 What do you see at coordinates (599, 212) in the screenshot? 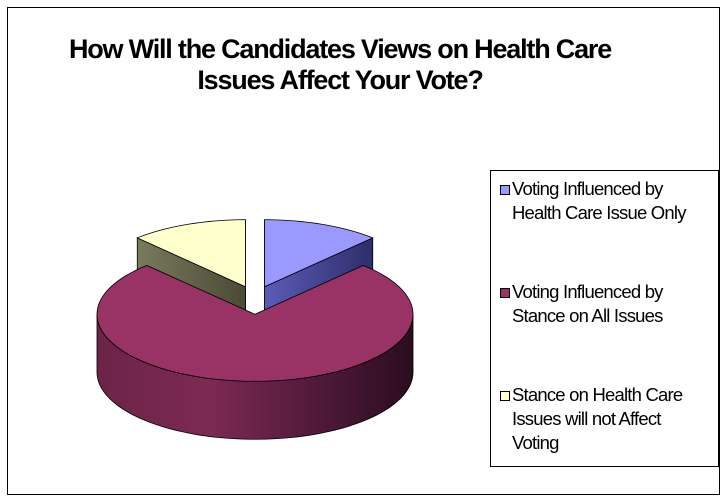
I see `legend-label-line: Health Care Issue Only` at bounding box center [599, 212].